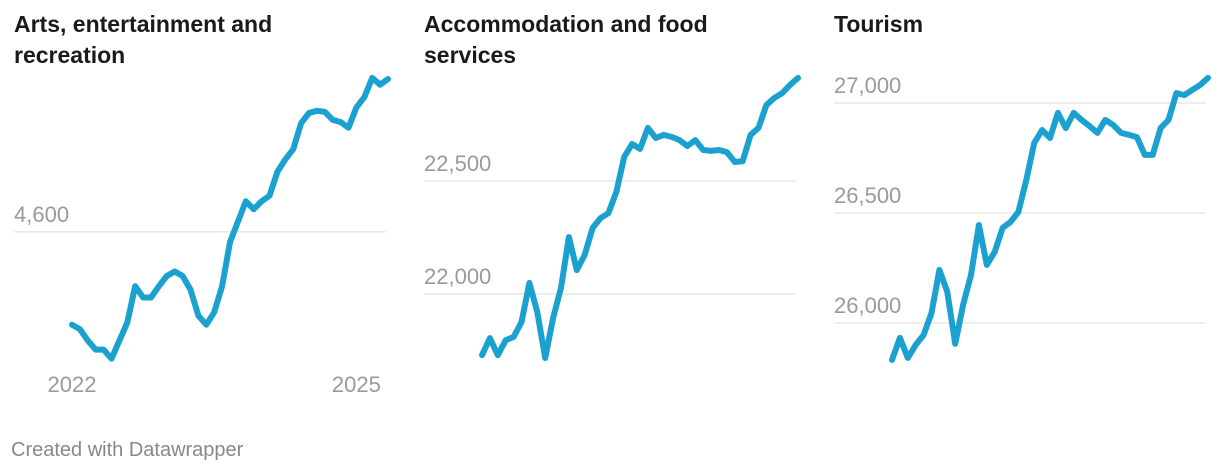 This screenshot has width=1220, height=476. What do you see at coordinates (867, 305) in the screenshot?
I see `y-tick-label: 26,000` at bounding box center [867, 305].